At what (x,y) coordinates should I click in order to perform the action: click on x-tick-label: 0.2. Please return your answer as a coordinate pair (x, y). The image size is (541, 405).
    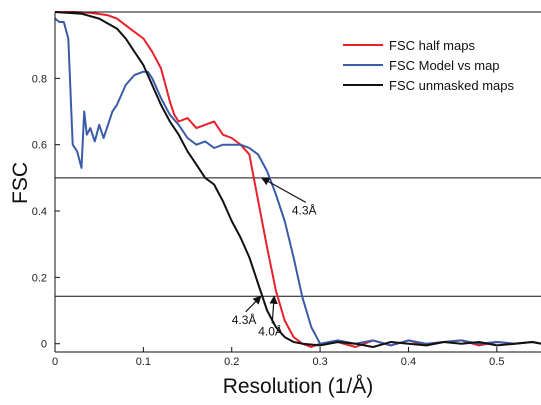
    Looking at the image, I should click on (231, 362).